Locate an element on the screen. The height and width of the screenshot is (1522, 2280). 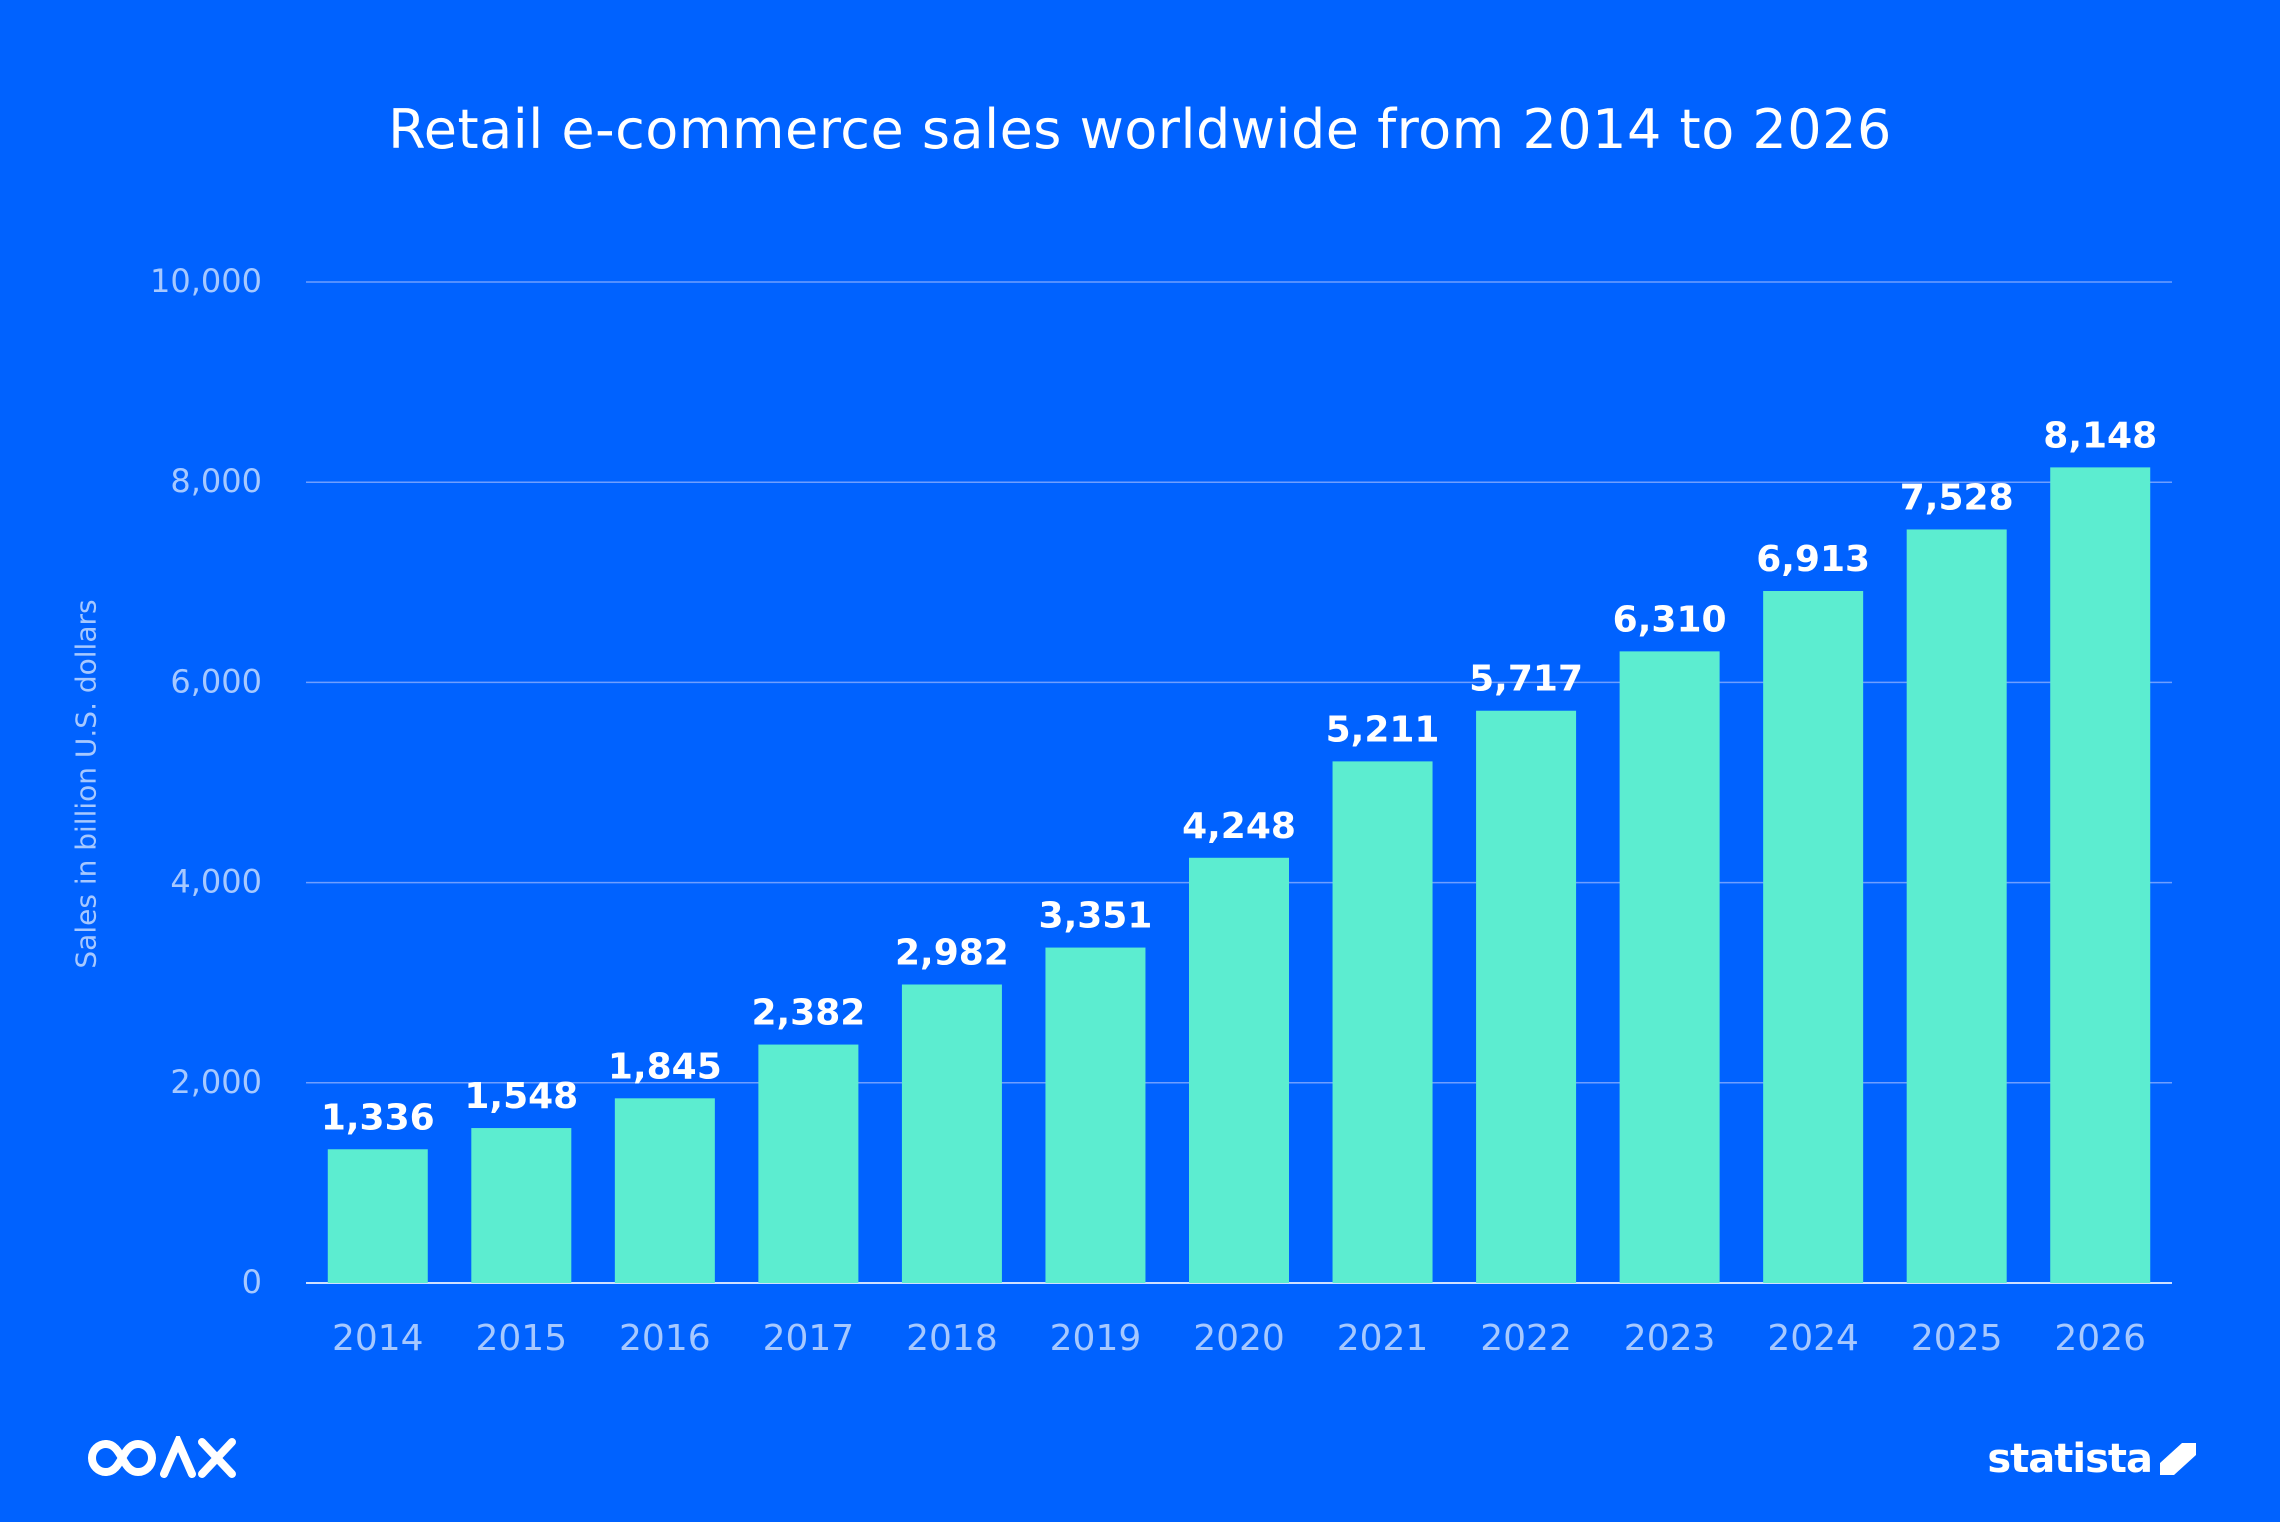
statista-mark-icon is located at coordinates (2178, 1459).